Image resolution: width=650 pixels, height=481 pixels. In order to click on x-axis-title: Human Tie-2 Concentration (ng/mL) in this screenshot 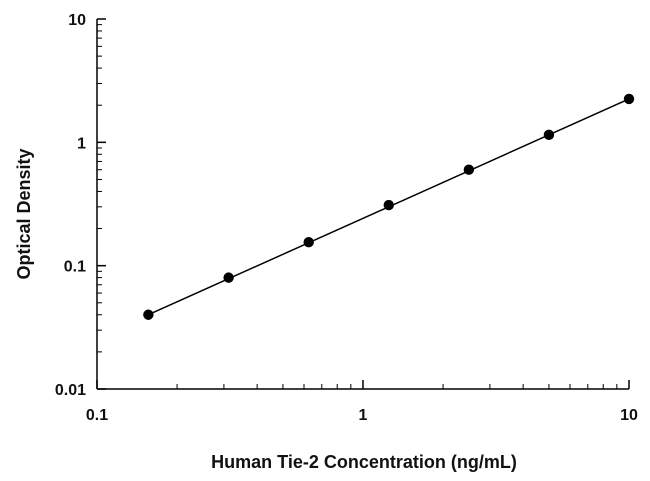, I will do `click(364, 462)`.